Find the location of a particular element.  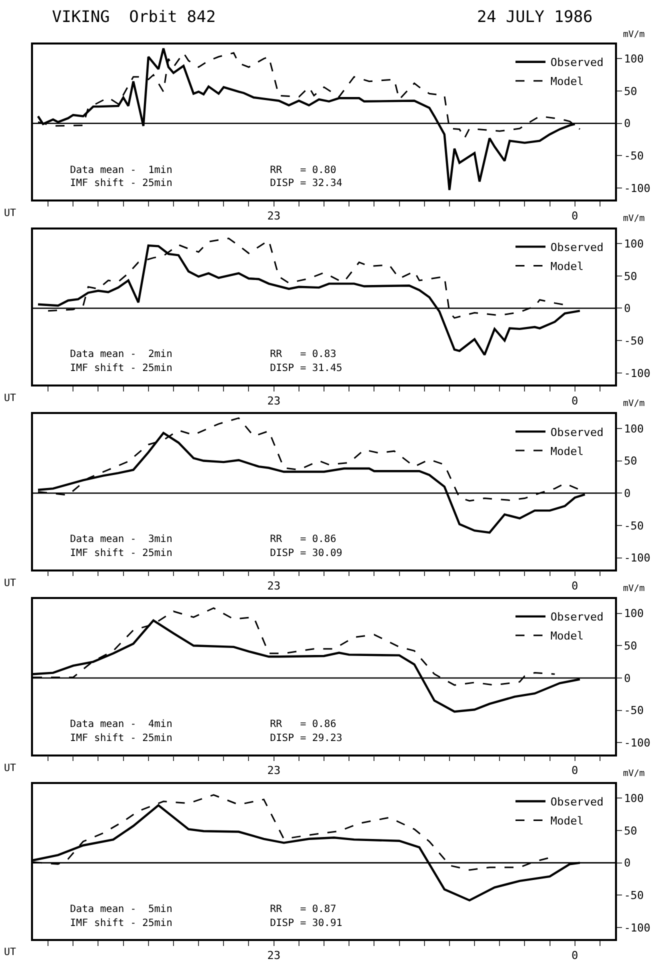

annotation: RR = 0.83 is located at coordinates (303, 354).